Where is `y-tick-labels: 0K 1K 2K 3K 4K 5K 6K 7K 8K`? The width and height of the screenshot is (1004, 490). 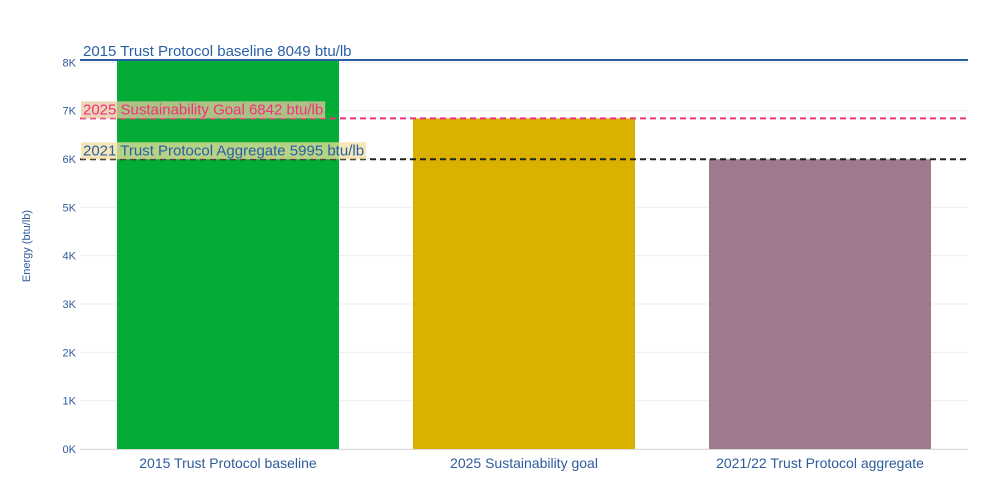 y-tick-labels: 0K 1K 2K 3K 4K 5K 6K 7K 8K is located at coordinates (70, 256).